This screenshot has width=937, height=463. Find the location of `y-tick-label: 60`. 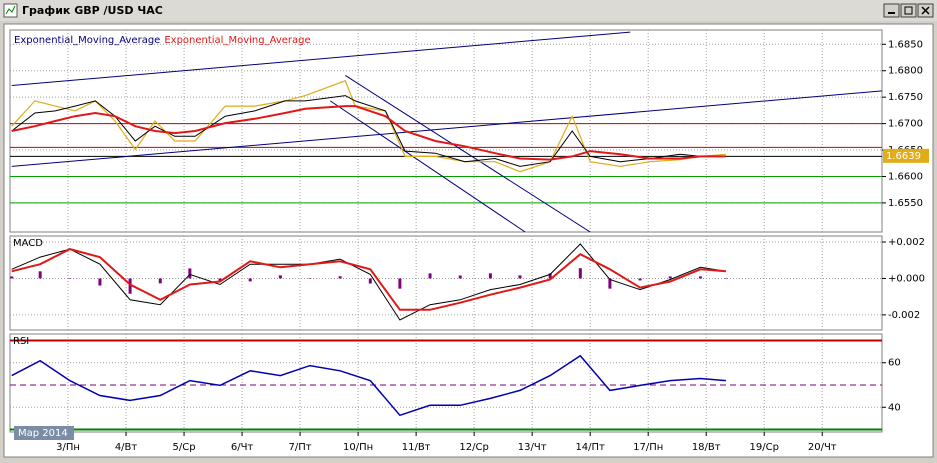

y-tick-label: 60 is located at coordinates (894, 363).